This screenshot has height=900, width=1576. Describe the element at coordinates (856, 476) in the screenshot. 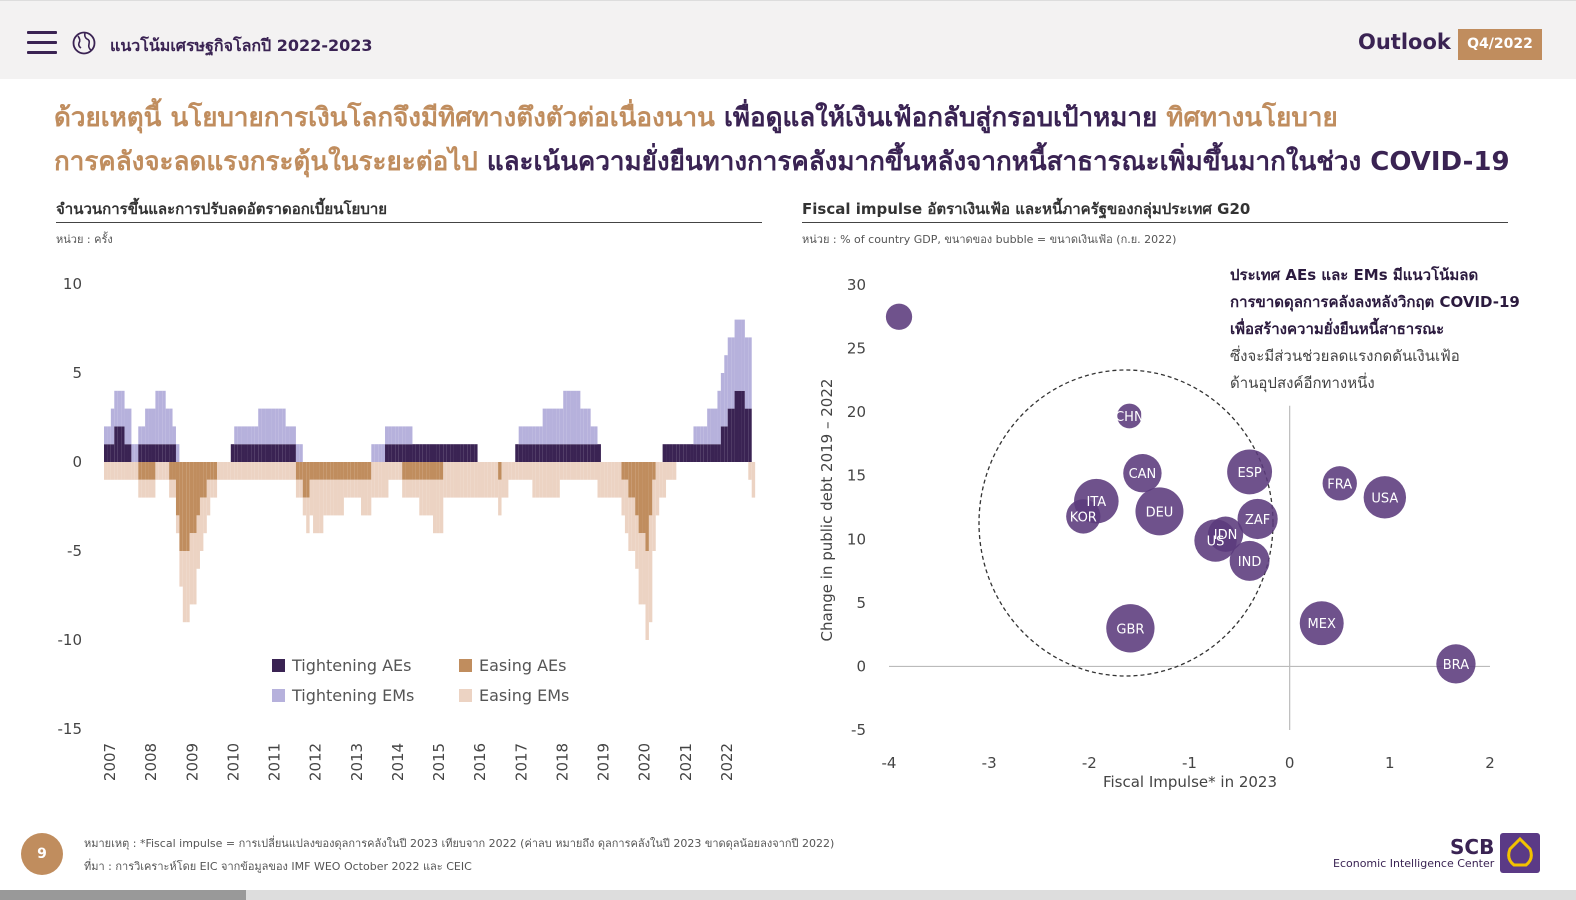

I see `y-tick-label: 15` at that location.